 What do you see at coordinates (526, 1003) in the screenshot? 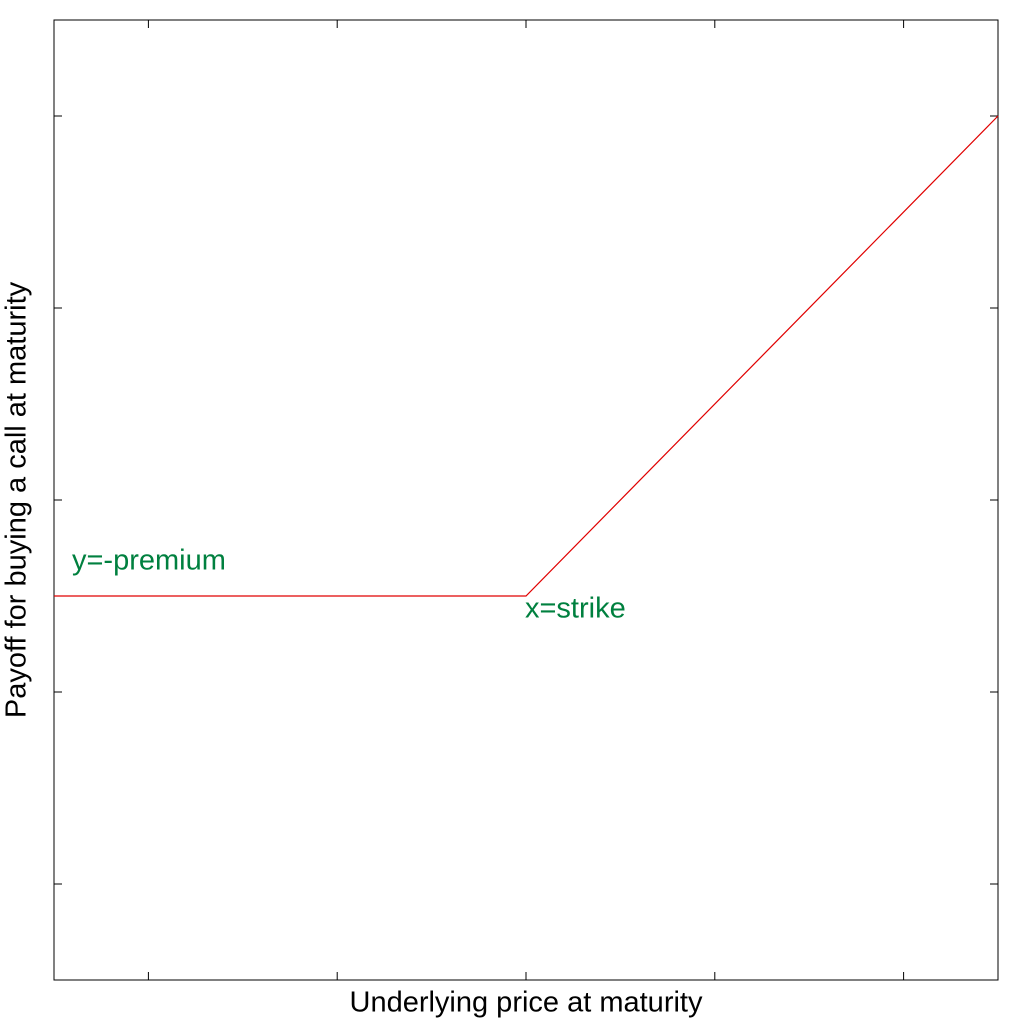
I see `x-axis-label: Underlying price at maturity` at bounding box center [526, 1003].